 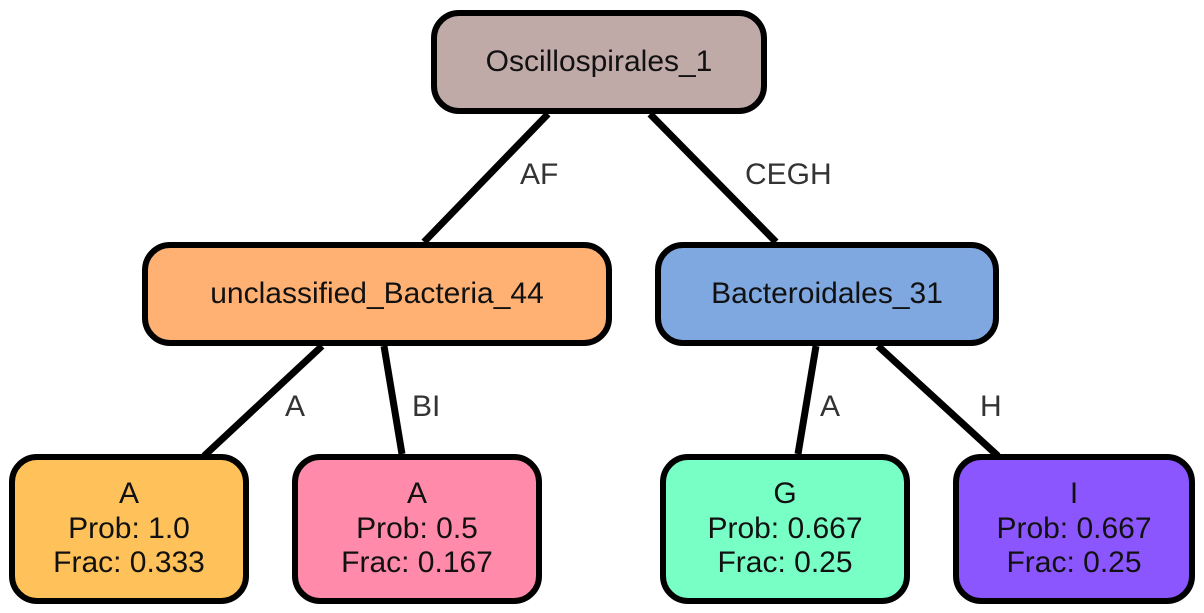 I want to click on node-unclassified-bacteria-44: unclassified_Bacteria_44, so click(x=377, y=294).